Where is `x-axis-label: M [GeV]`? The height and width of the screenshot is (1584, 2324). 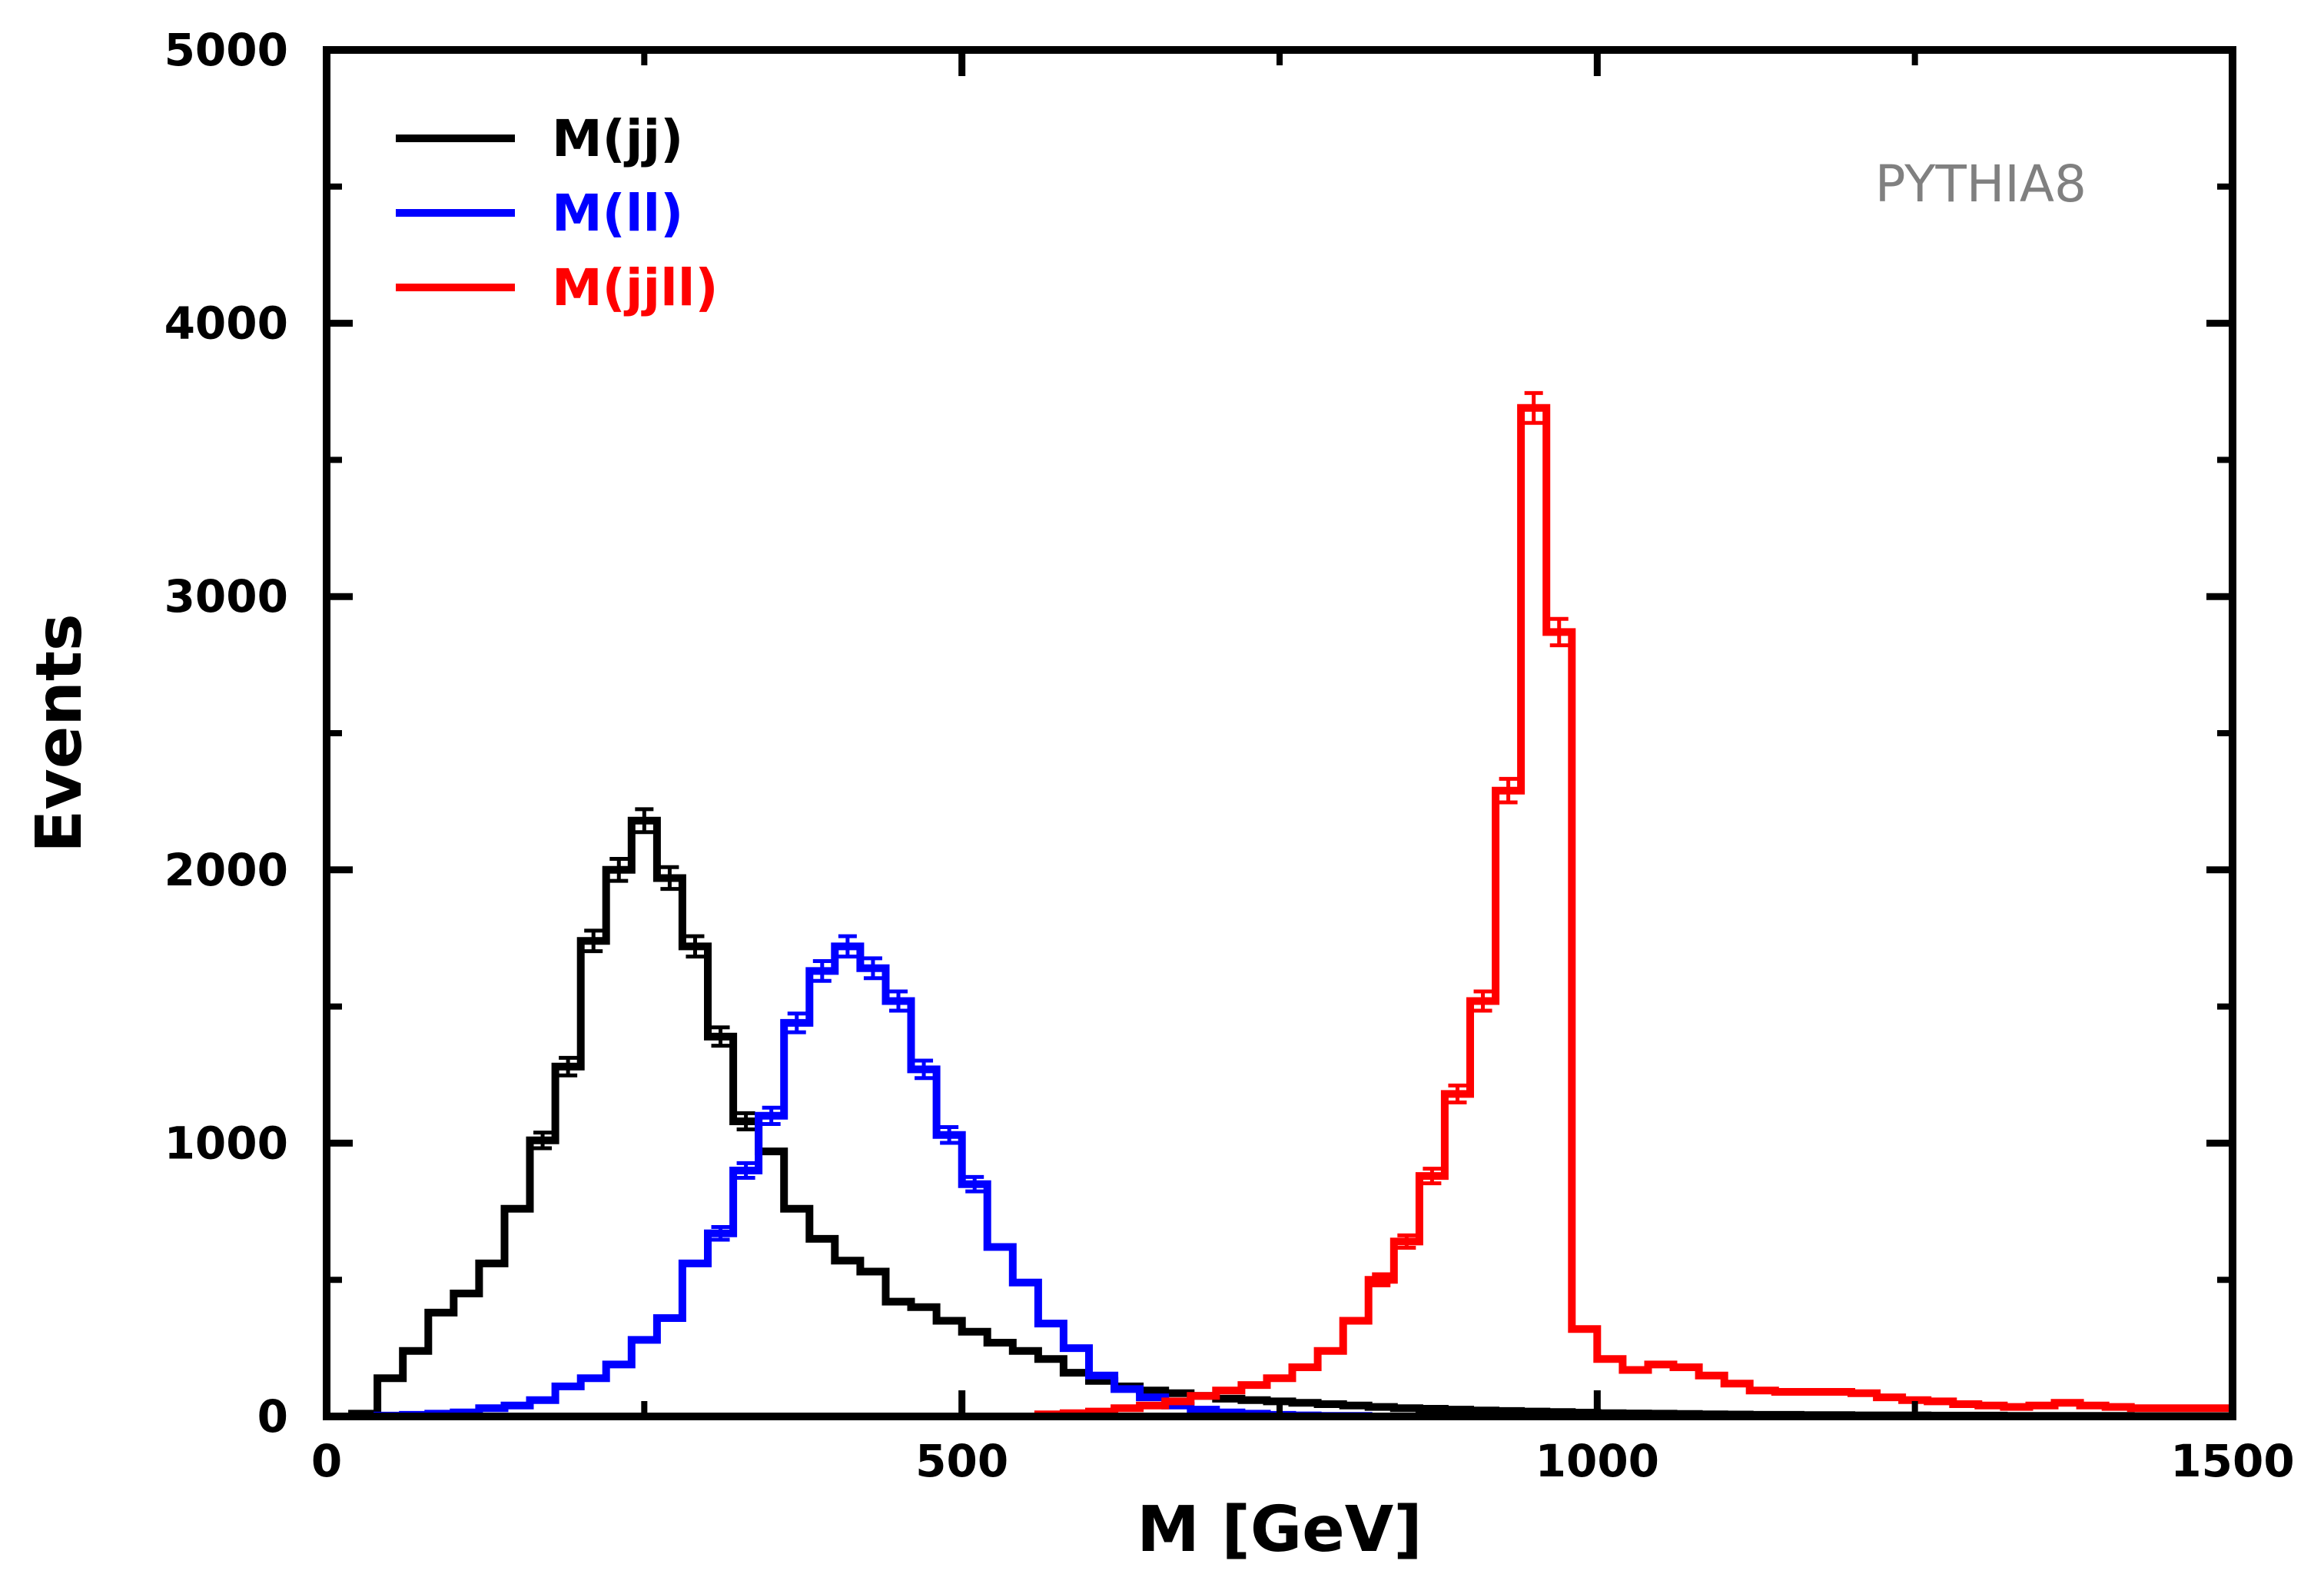
x-axis-label: M [GeV] is located at coordinates (1279, 1529).